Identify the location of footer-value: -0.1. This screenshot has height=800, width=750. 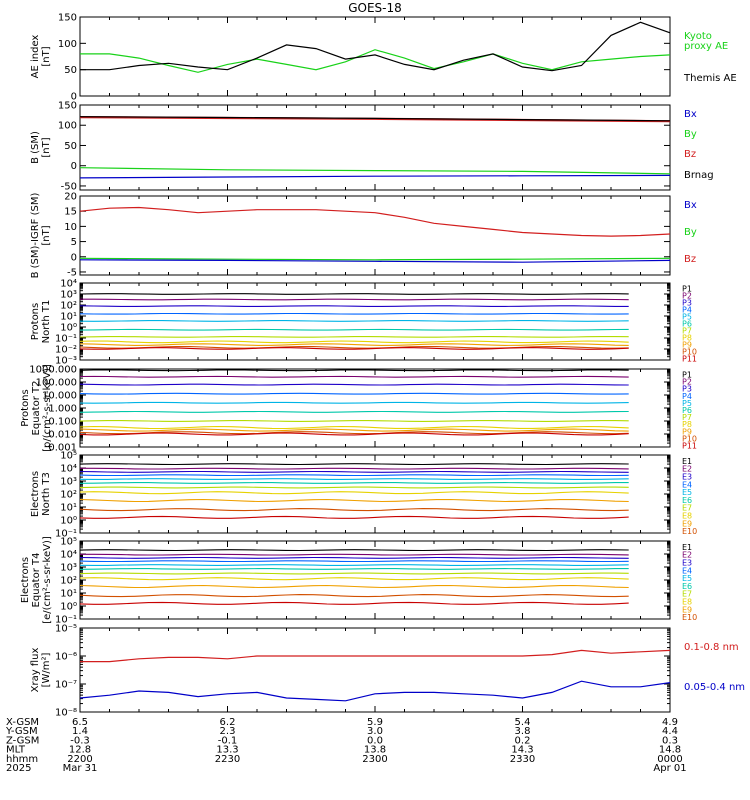
(228, 740).